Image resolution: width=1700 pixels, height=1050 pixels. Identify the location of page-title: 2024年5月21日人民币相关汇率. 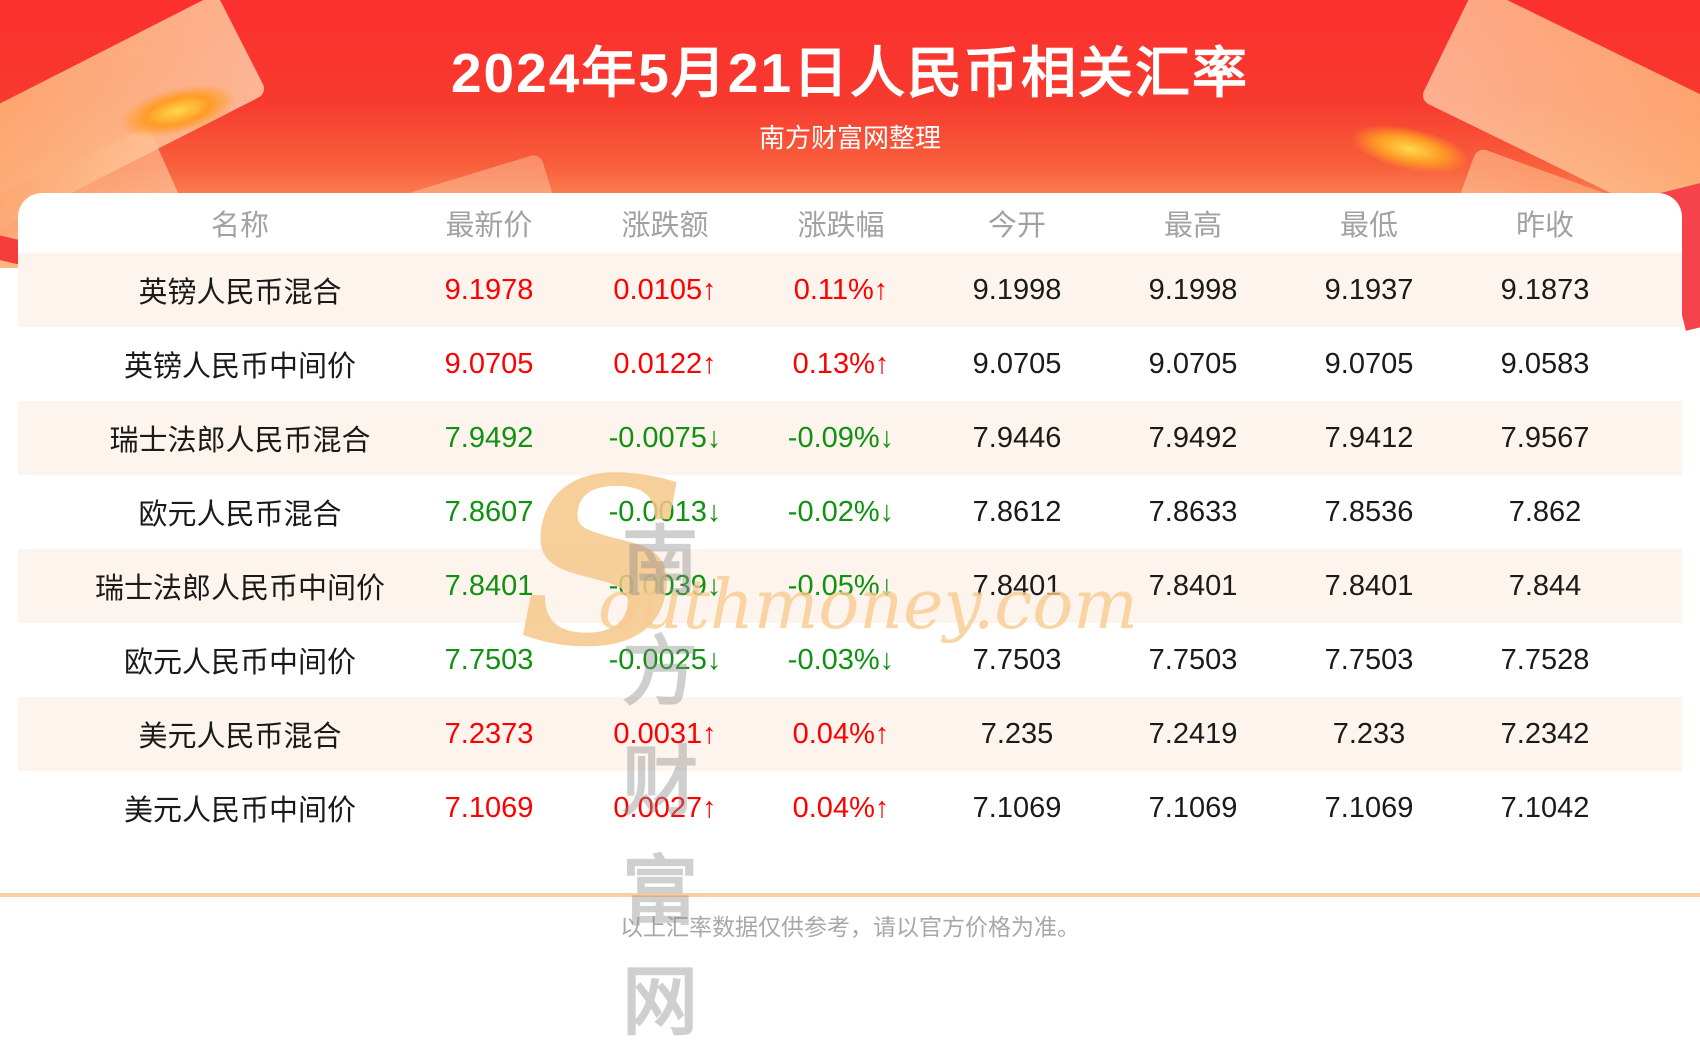
(850, 73).